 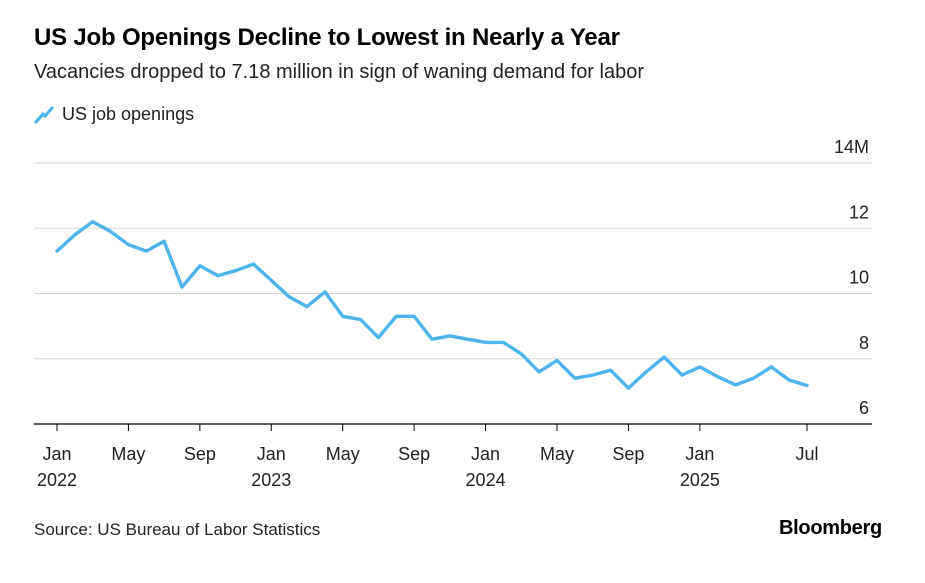 I want to click on source-note: Source: US Bureau of Labor Statistics, so click(x=177, y=529).